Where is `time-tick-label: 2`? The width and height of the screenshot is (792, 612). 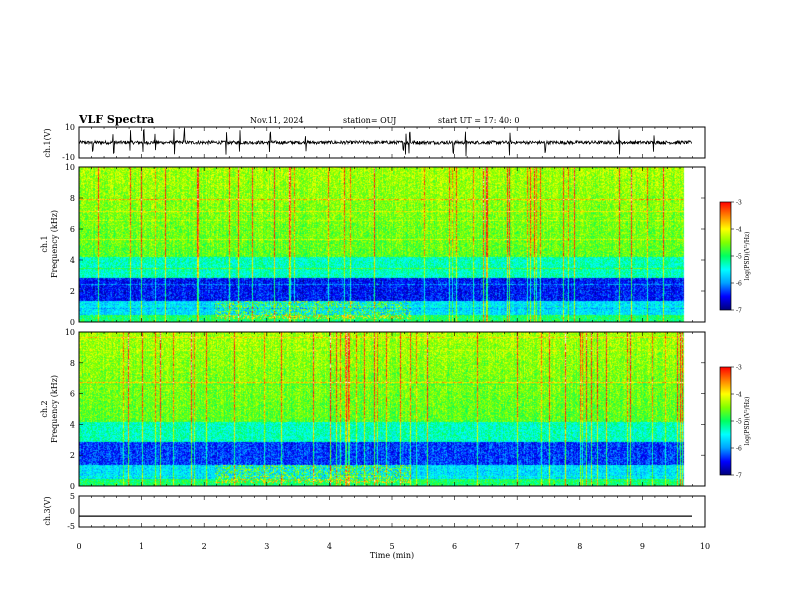 time-tick-label: 2 is located at coordinates (204, 546).